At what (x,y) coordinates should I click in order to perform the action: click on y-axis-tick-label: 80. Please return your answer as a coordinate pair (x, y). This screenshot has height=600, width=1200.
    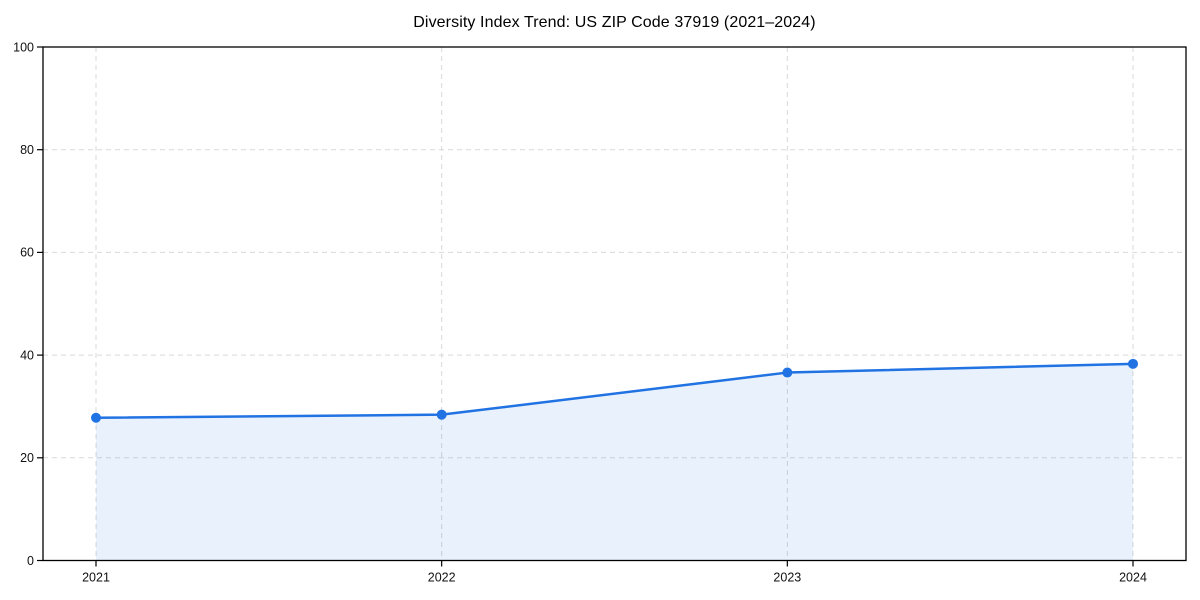
    Looking at the image, I should click on (27, 150).